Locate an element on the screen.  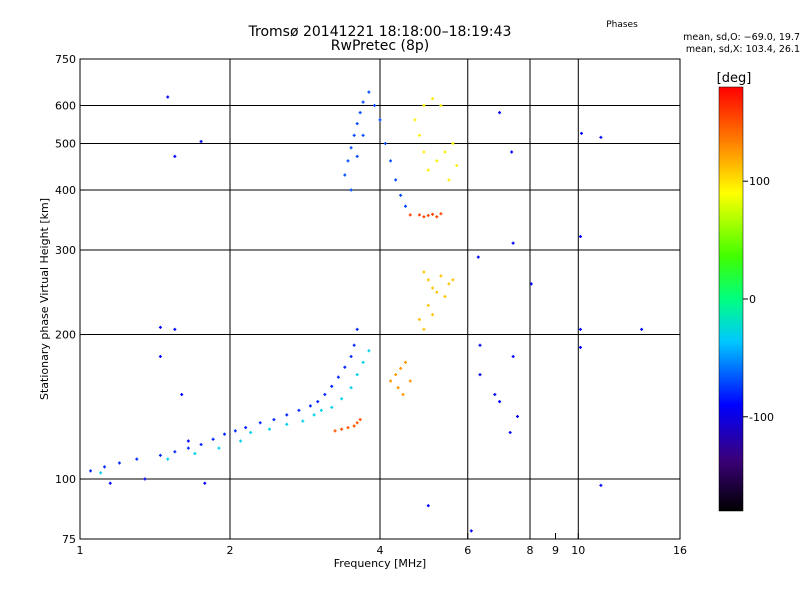
phases-x-stats: mean, sd,X: 103.4, 26.1 is located at coordinates (742, 49).